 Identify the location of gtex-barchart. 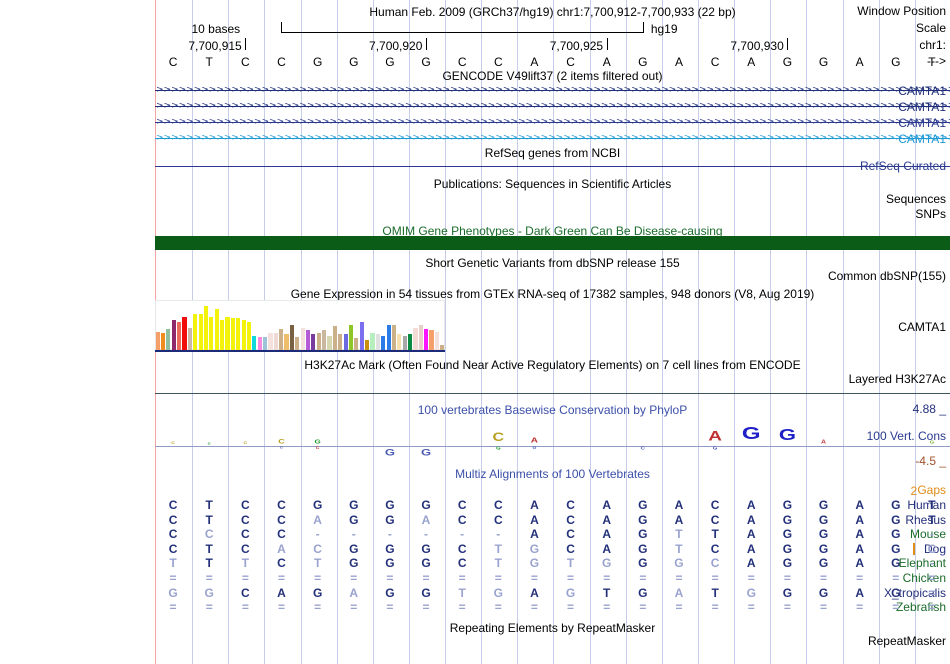
(552, 326).